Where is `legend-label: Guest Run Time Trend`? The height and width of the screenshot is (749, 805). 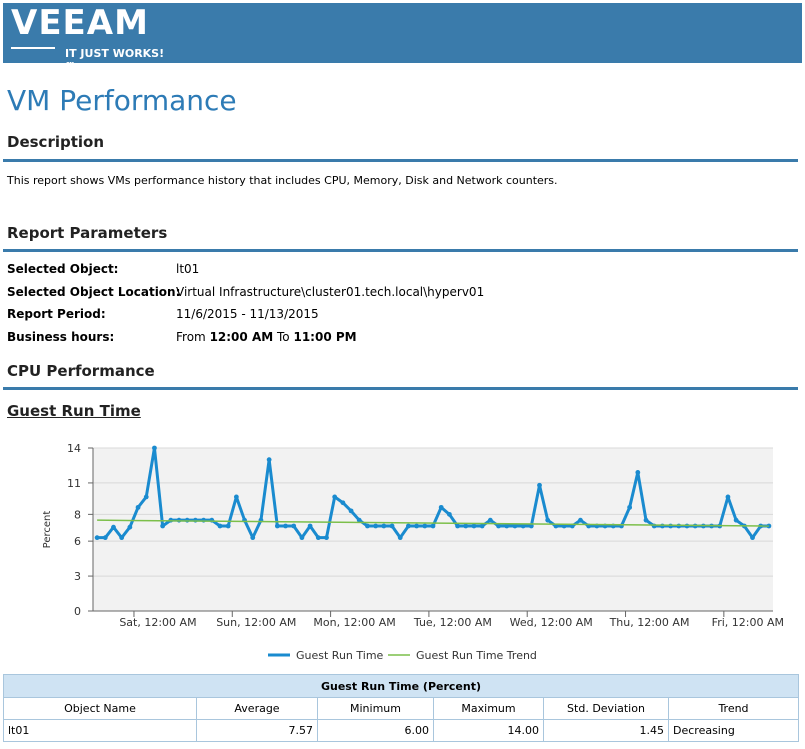 legend-label: Guest Run Time Trend is located at coordinates (476, 655).